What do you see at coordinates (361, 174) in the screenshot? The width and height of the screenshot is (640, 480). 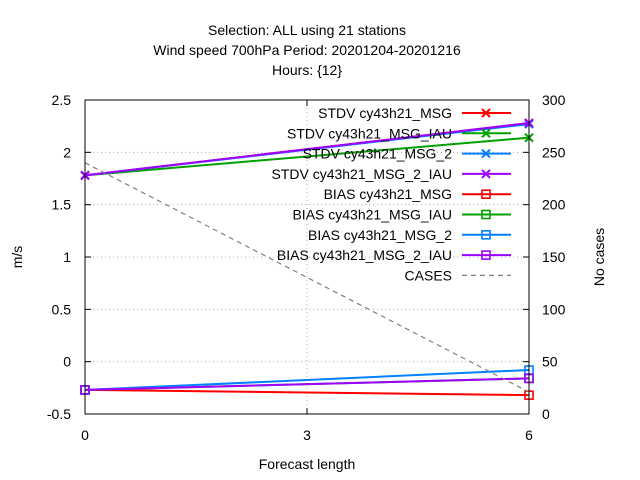 I see `legend-label: STDV cy43h21_MSG_2_IAU` at bounding box center [361, 174].